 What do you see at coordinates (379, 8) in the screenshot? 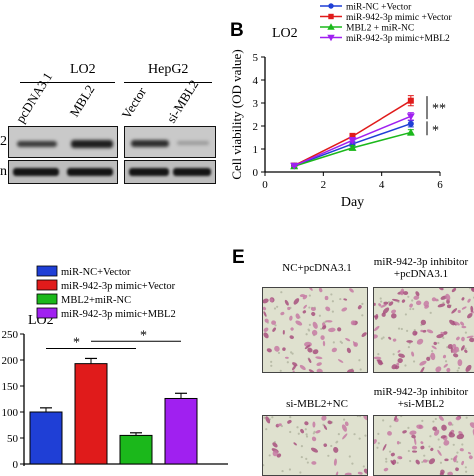
I see `legend-label: miR-NC +Vector` at bounding box center [379, 8].